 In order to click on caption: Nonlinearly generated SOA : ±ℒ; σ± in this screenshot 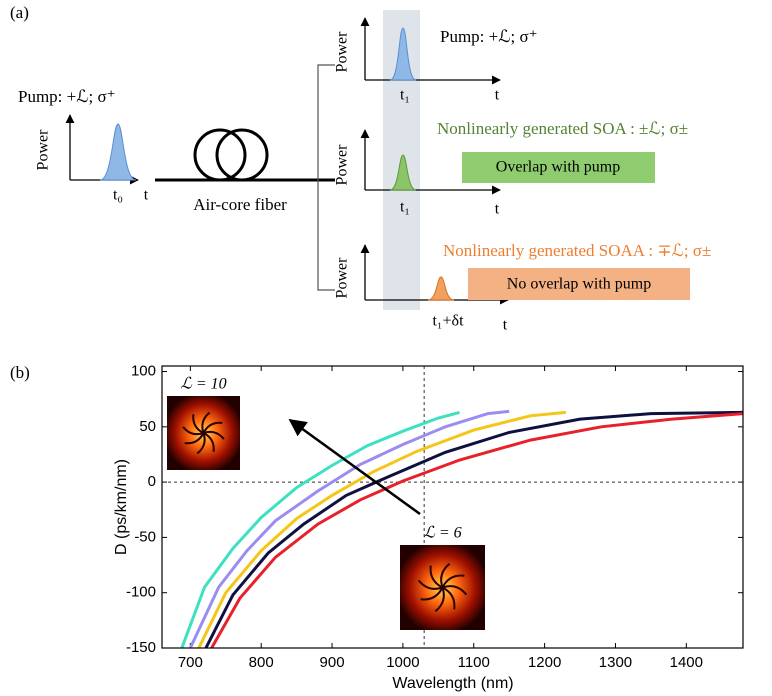, I will do `click(562, 128)`.